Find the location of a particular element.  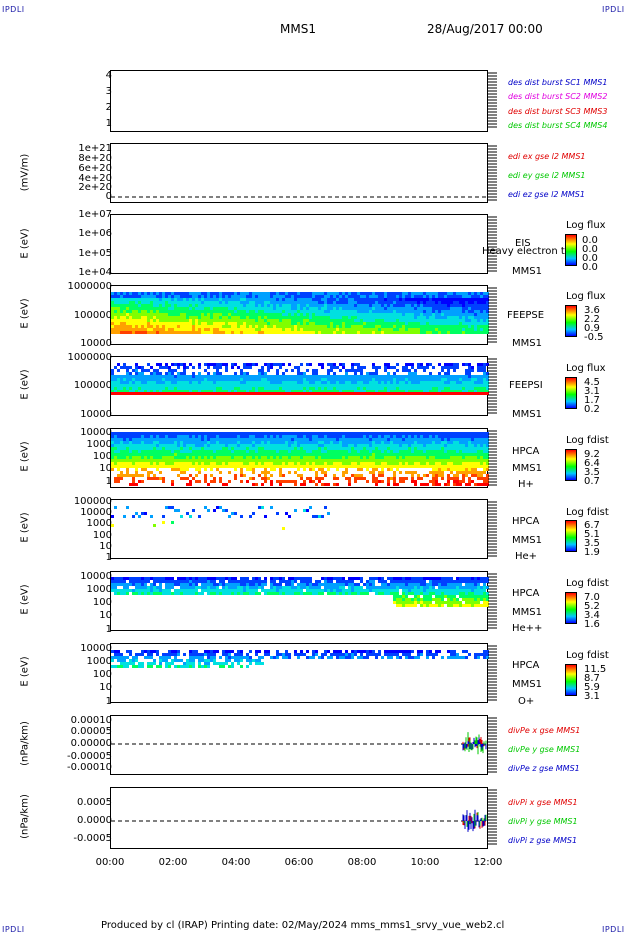

legend-entry: des dist burst SC3 MMS3 is located at coordinates (558, 111).